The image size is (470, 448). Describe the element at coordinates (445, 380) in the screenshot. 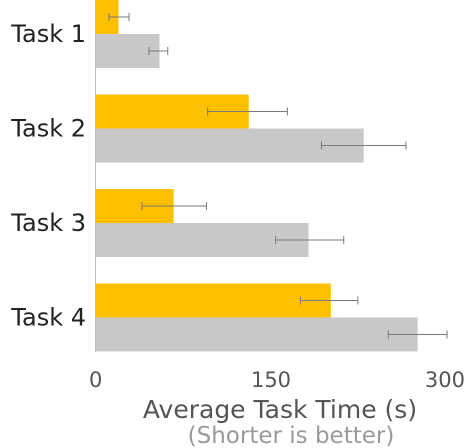

I see `x-tick-label-300: 300` at that location.